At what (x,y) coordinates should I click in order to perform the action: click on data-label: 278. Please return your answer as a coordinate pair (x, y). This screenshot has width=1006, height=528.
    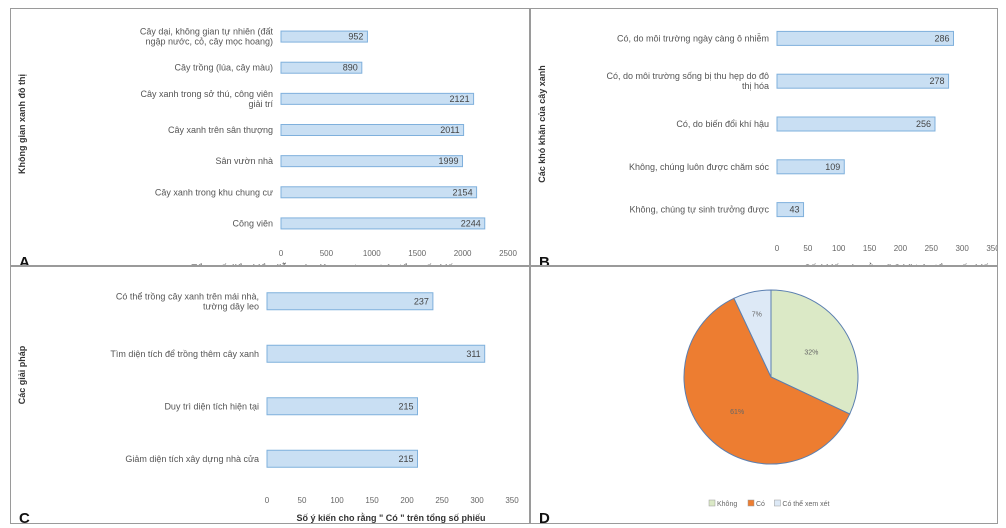
    Looking at the image, I should click on (937, 81).